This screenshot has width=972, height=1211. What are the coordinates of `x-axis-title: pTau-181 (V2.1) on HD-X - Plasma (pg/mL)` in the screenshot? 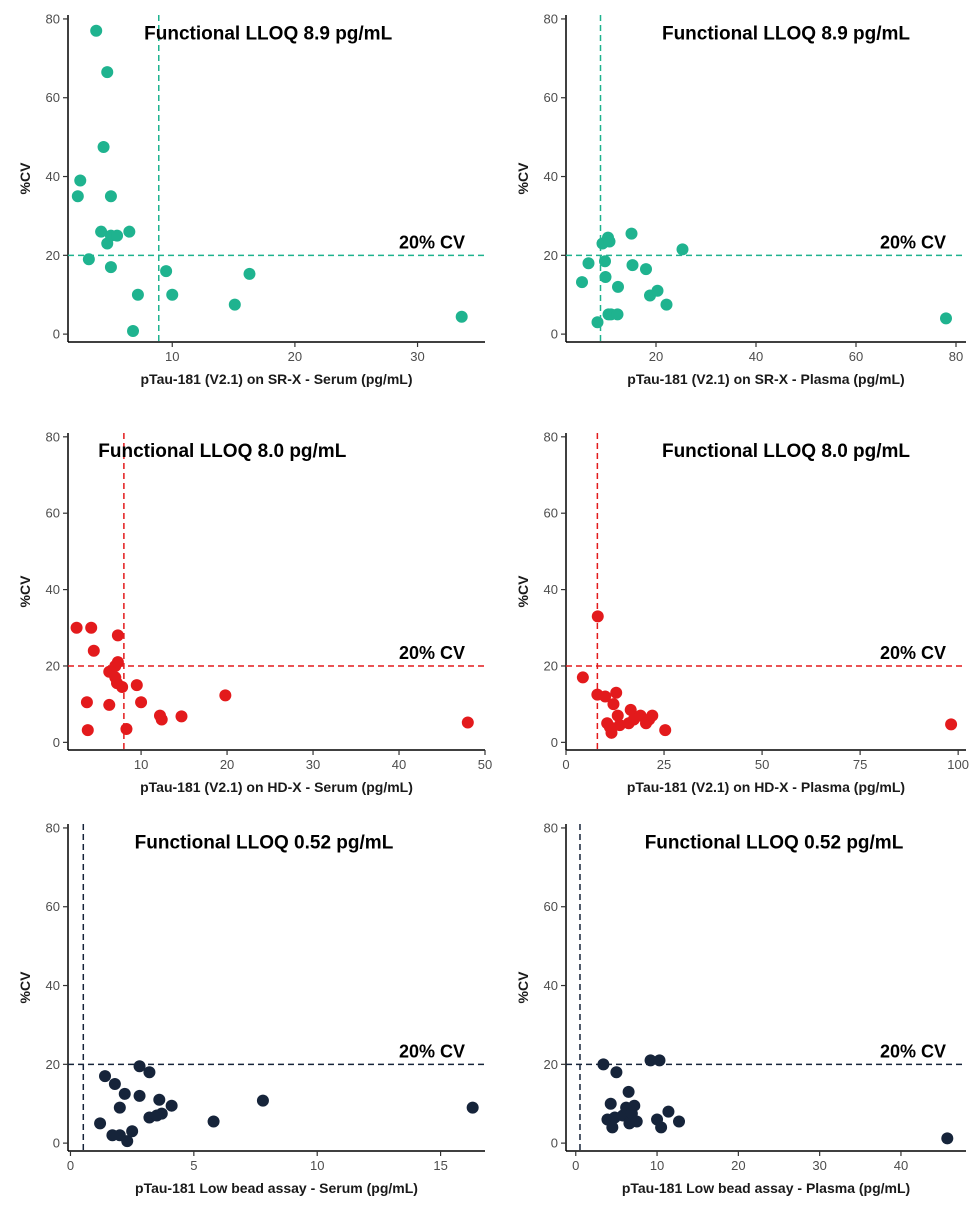 It's located at (766, 787).